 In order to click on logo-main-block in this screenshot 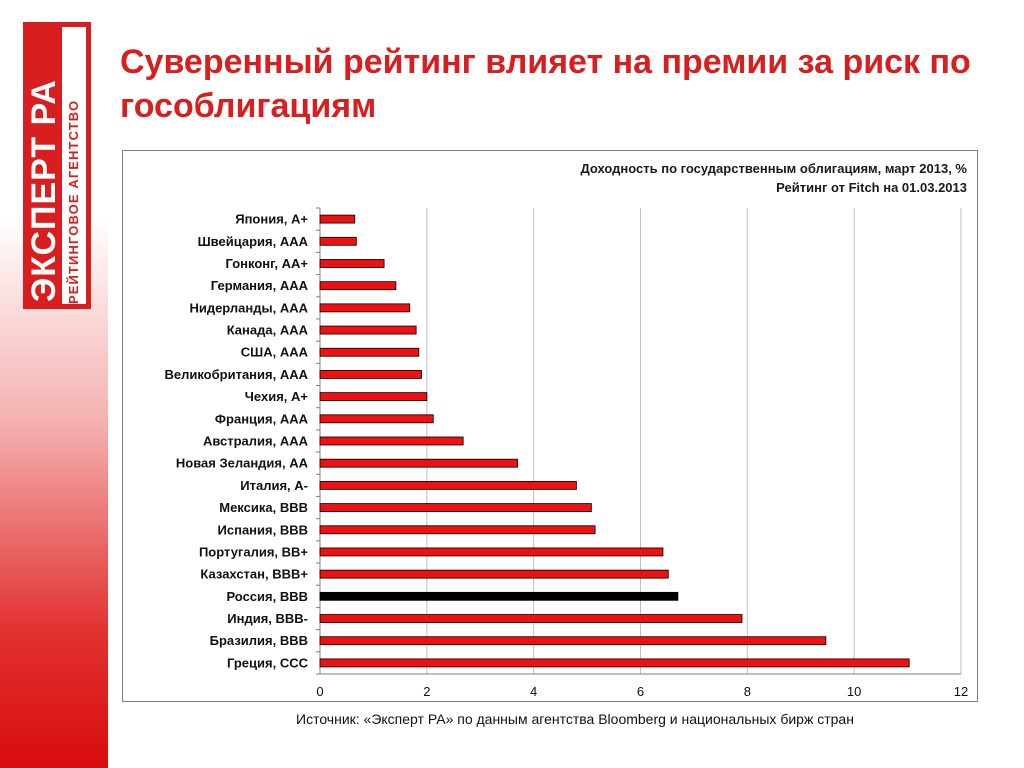, I will do `click(45, 165)`.